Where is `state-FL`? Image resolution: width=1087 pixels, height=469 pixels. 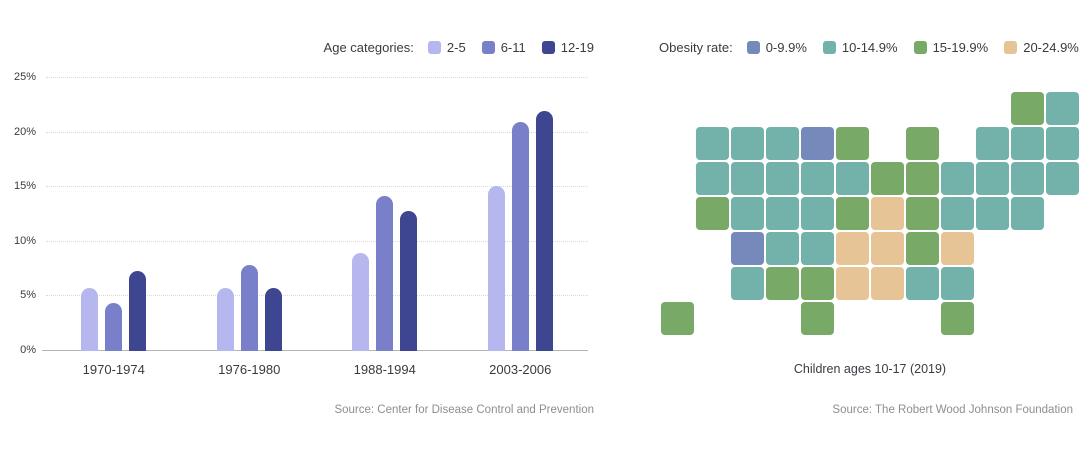 state-FL is located at coordinates (957, 318).